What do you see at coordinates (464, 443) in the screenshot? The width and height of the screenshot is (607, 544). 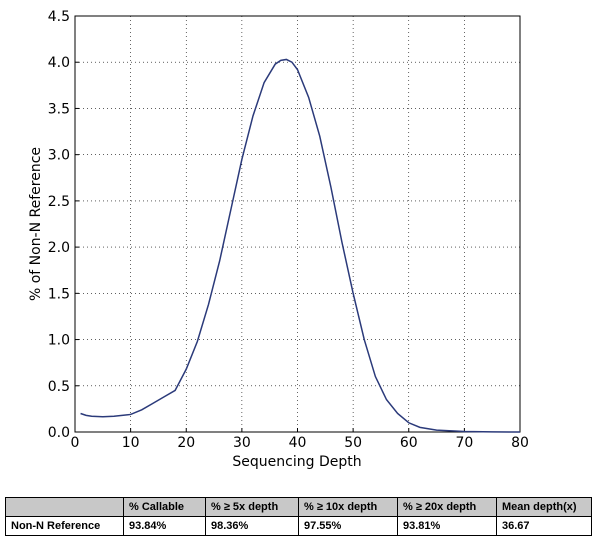 I see `x-tick-label: 70` at bounding box center [464, 443].